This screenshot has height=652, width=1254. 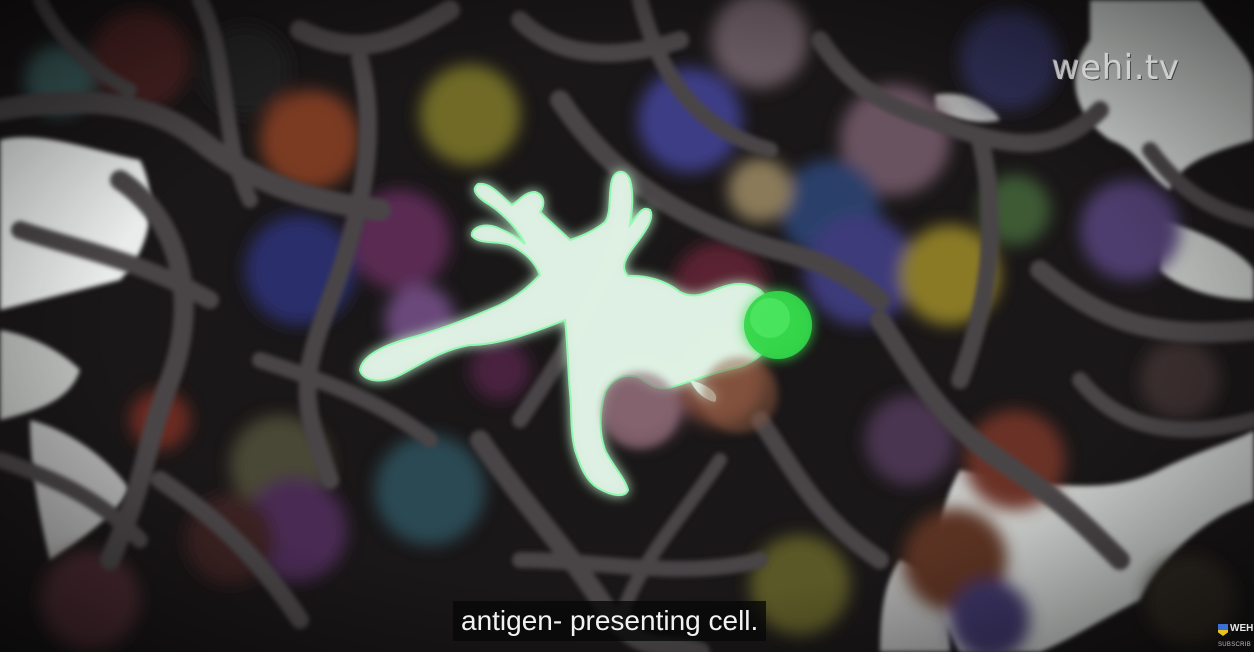 What do you see at coordinates (1242, 628) in the screenshot?
I see `channel-name: WEH` at bounding box center [1242, 628].